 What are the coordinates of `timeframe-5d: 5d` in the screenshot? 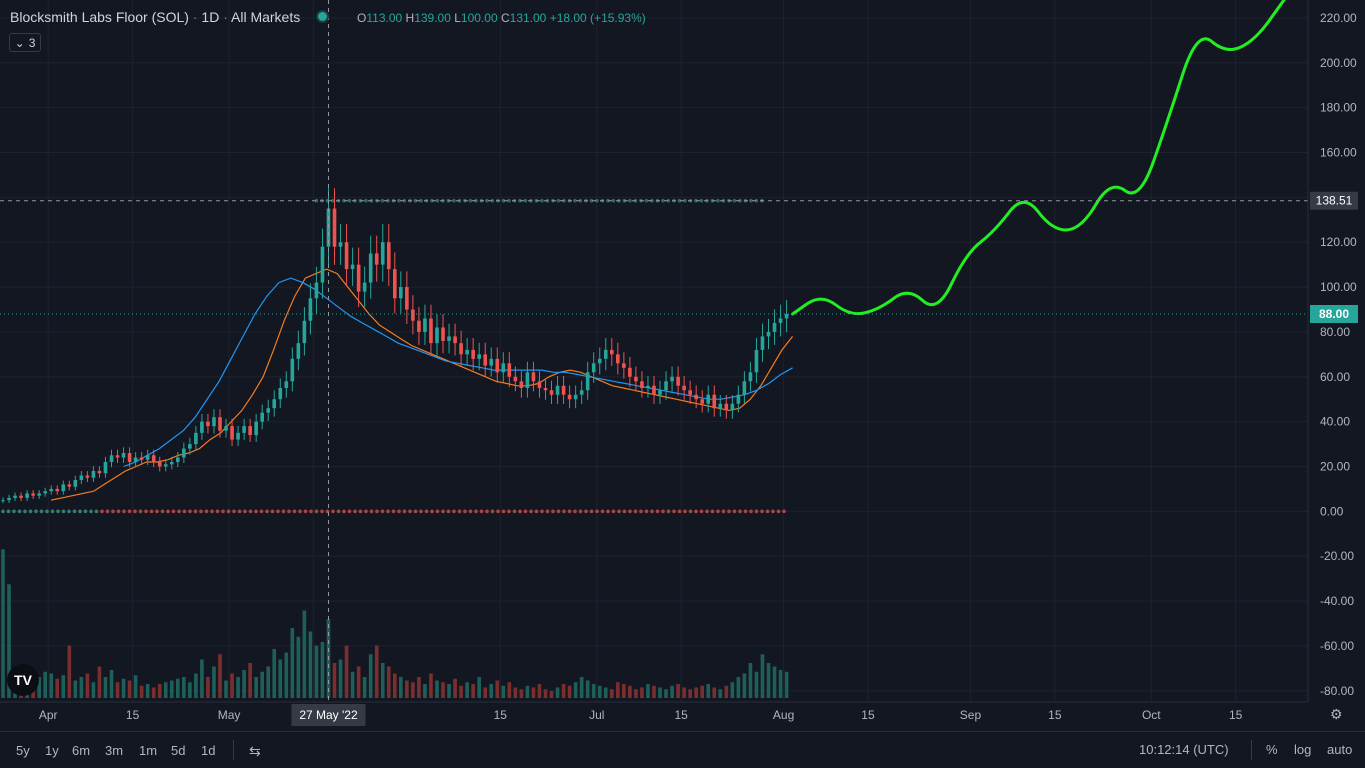 It's located at (178, 750).